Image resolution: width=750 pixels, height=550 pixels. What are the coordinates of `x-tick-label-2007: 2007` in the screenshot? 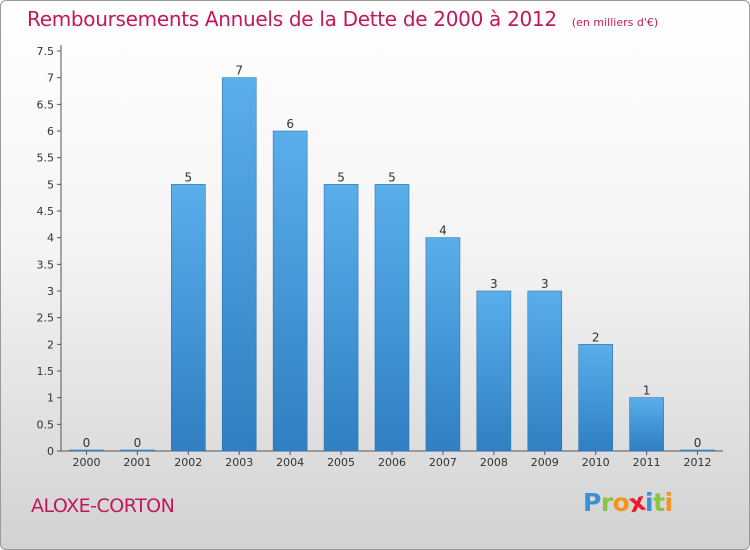 It's located at (443, 462).